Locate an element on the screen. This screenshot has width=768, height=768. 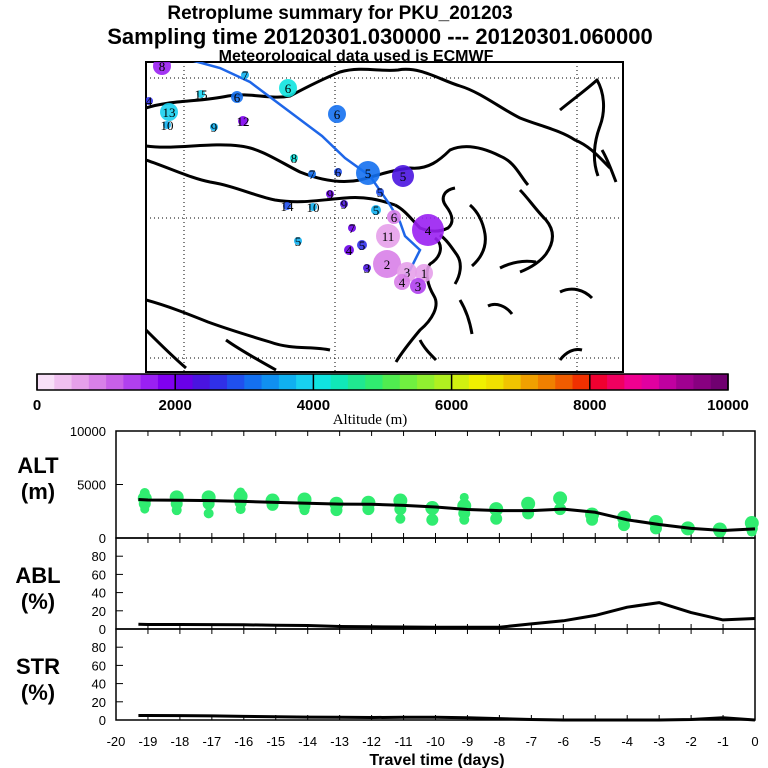
trajectory-point-label: 8 is located at coordinates (162, 66).